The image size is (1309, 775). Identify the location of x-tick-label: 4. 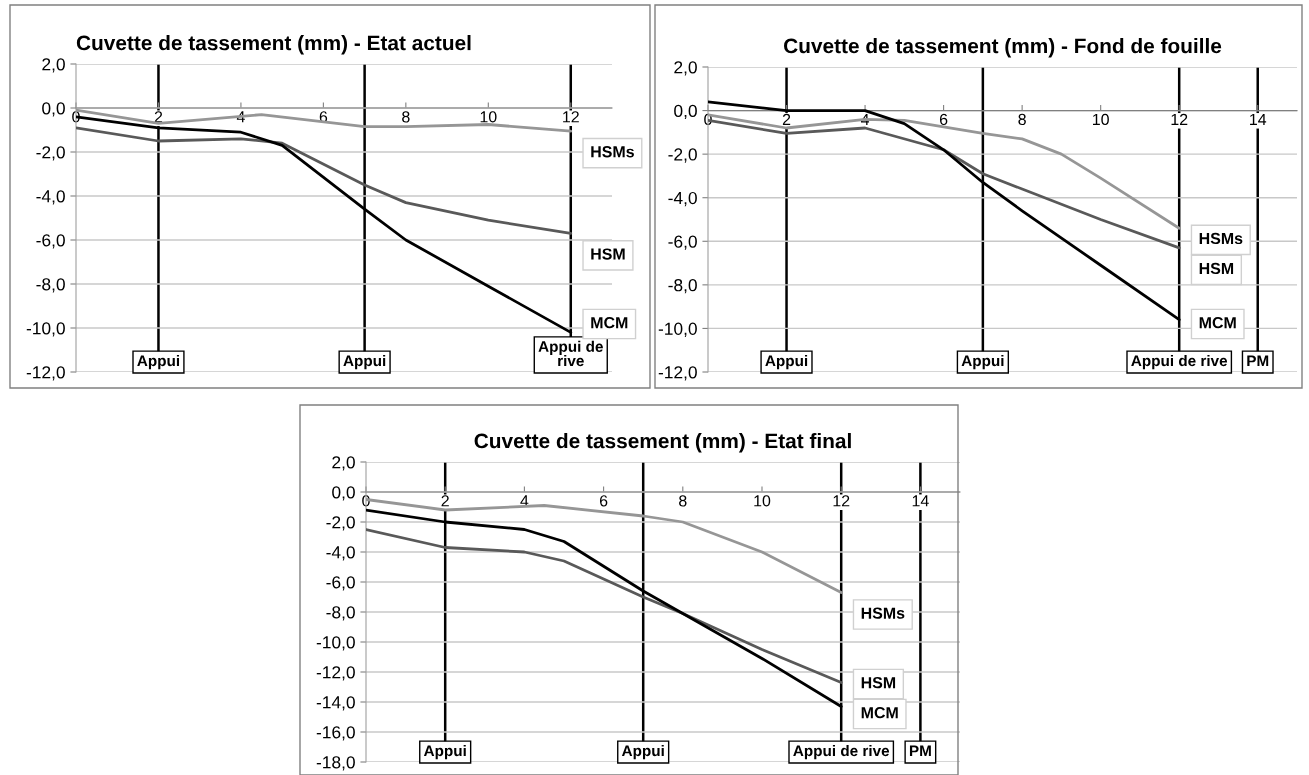
(524, 501).